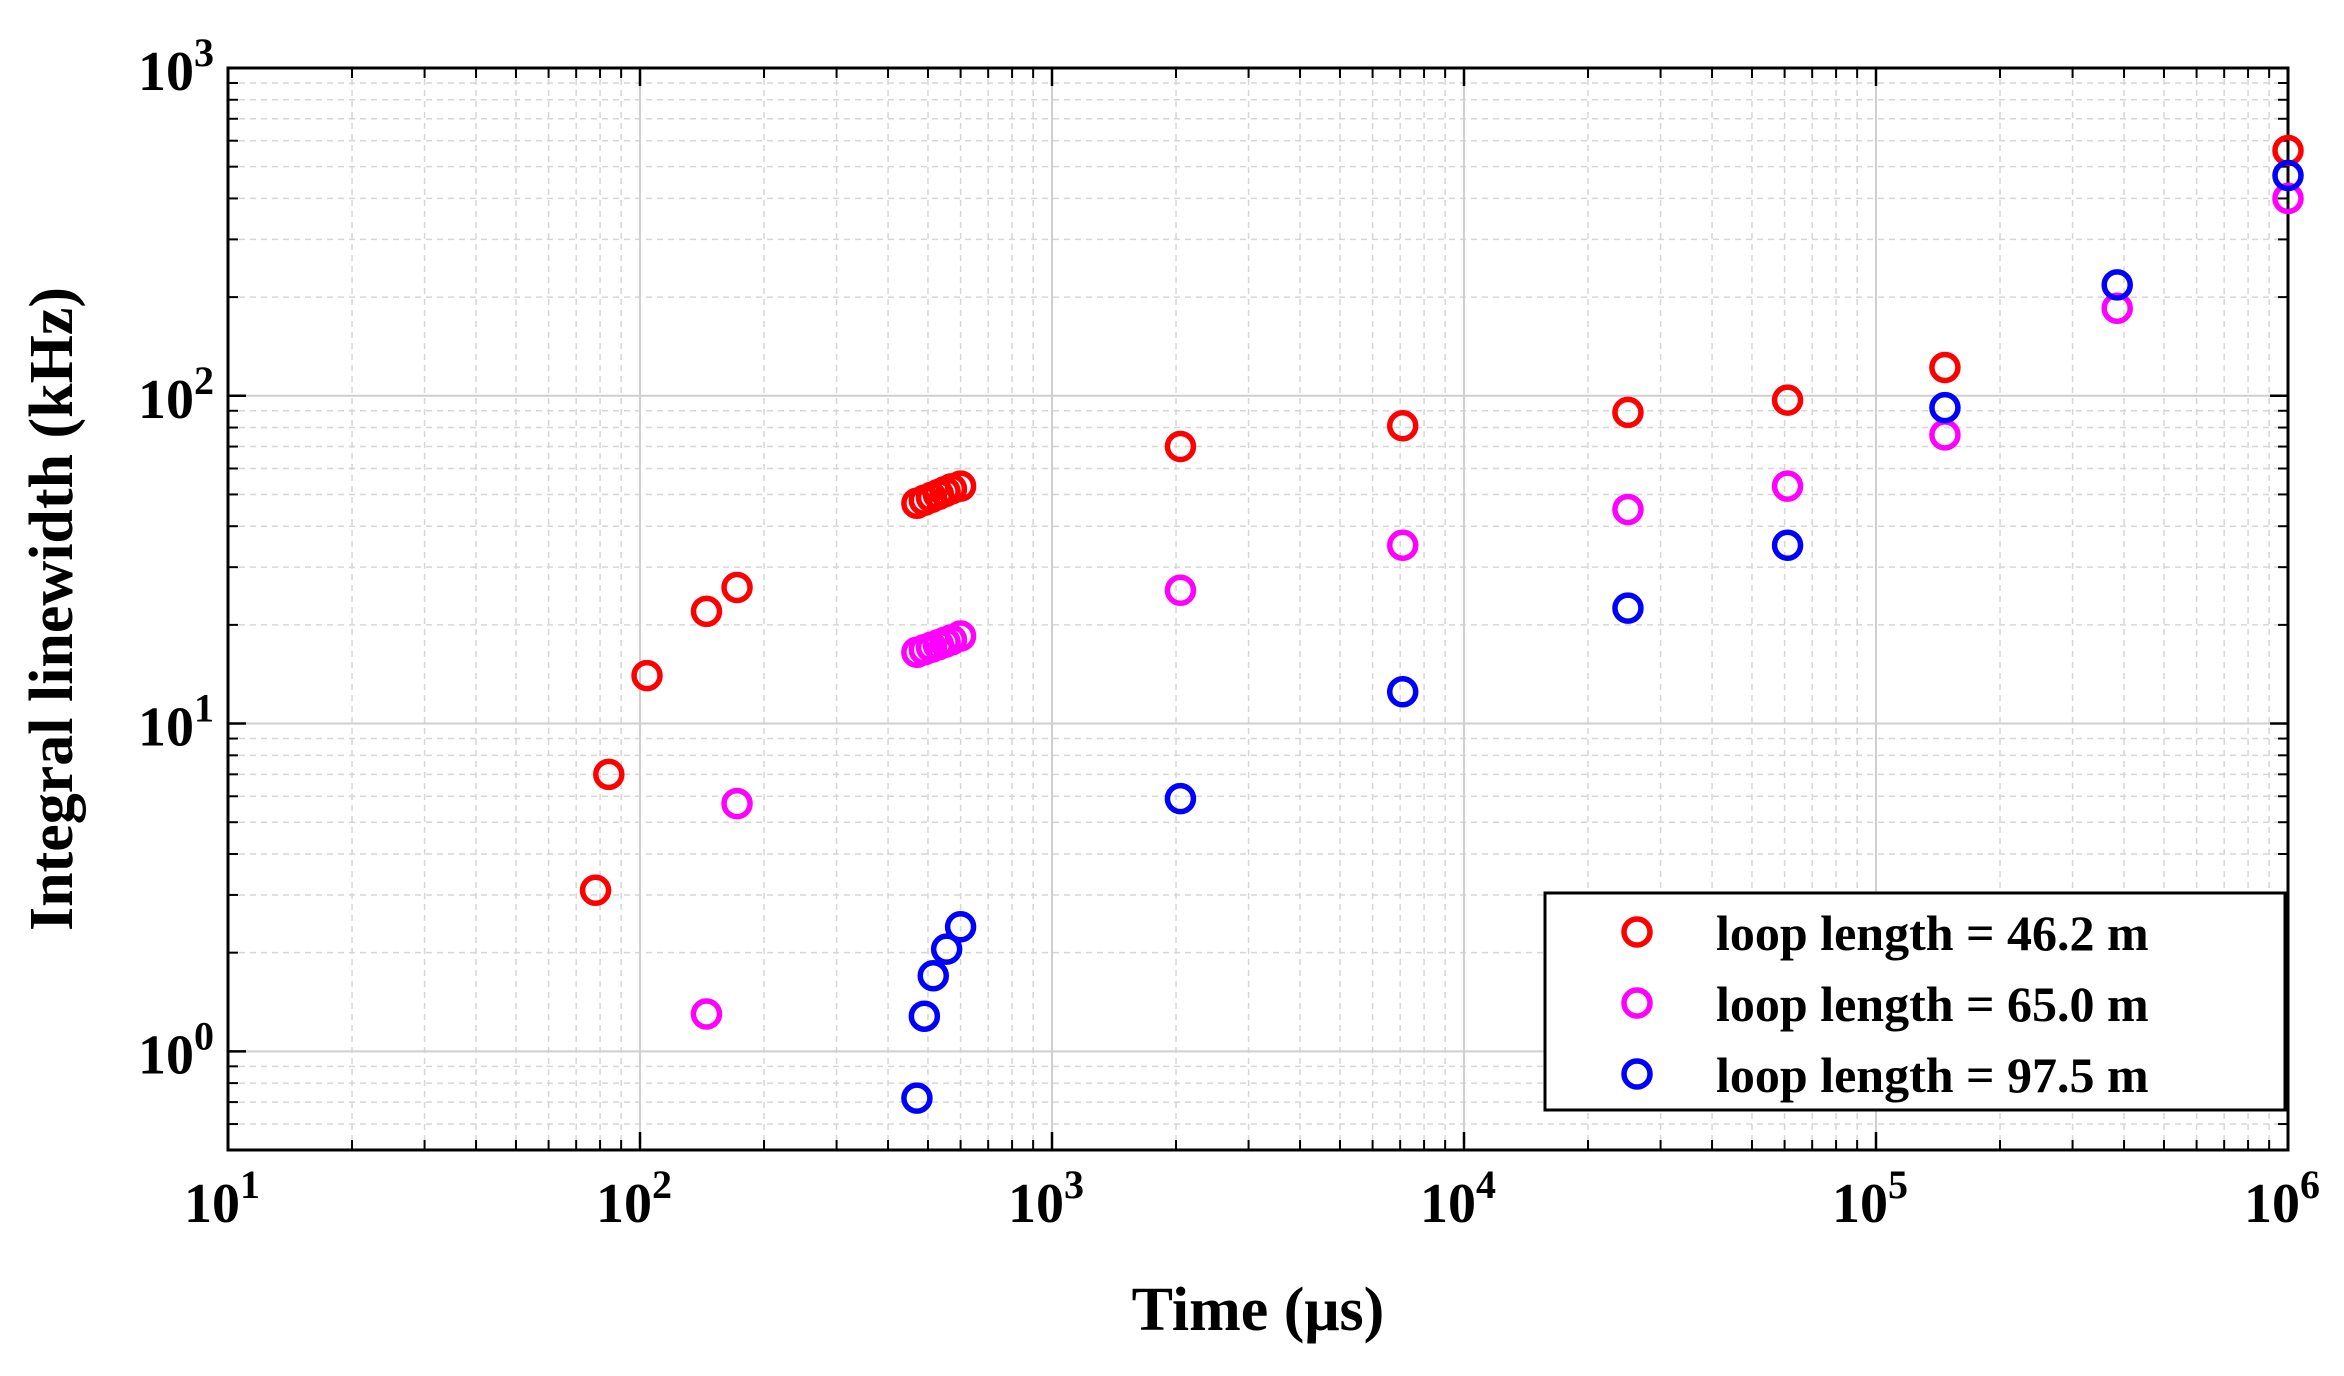 The width and height of the screenshot is (2344, 1376). Describe the element at coordinates (634, 1198) in the screenshot. I see `x-tick-label: 10²` at that location.